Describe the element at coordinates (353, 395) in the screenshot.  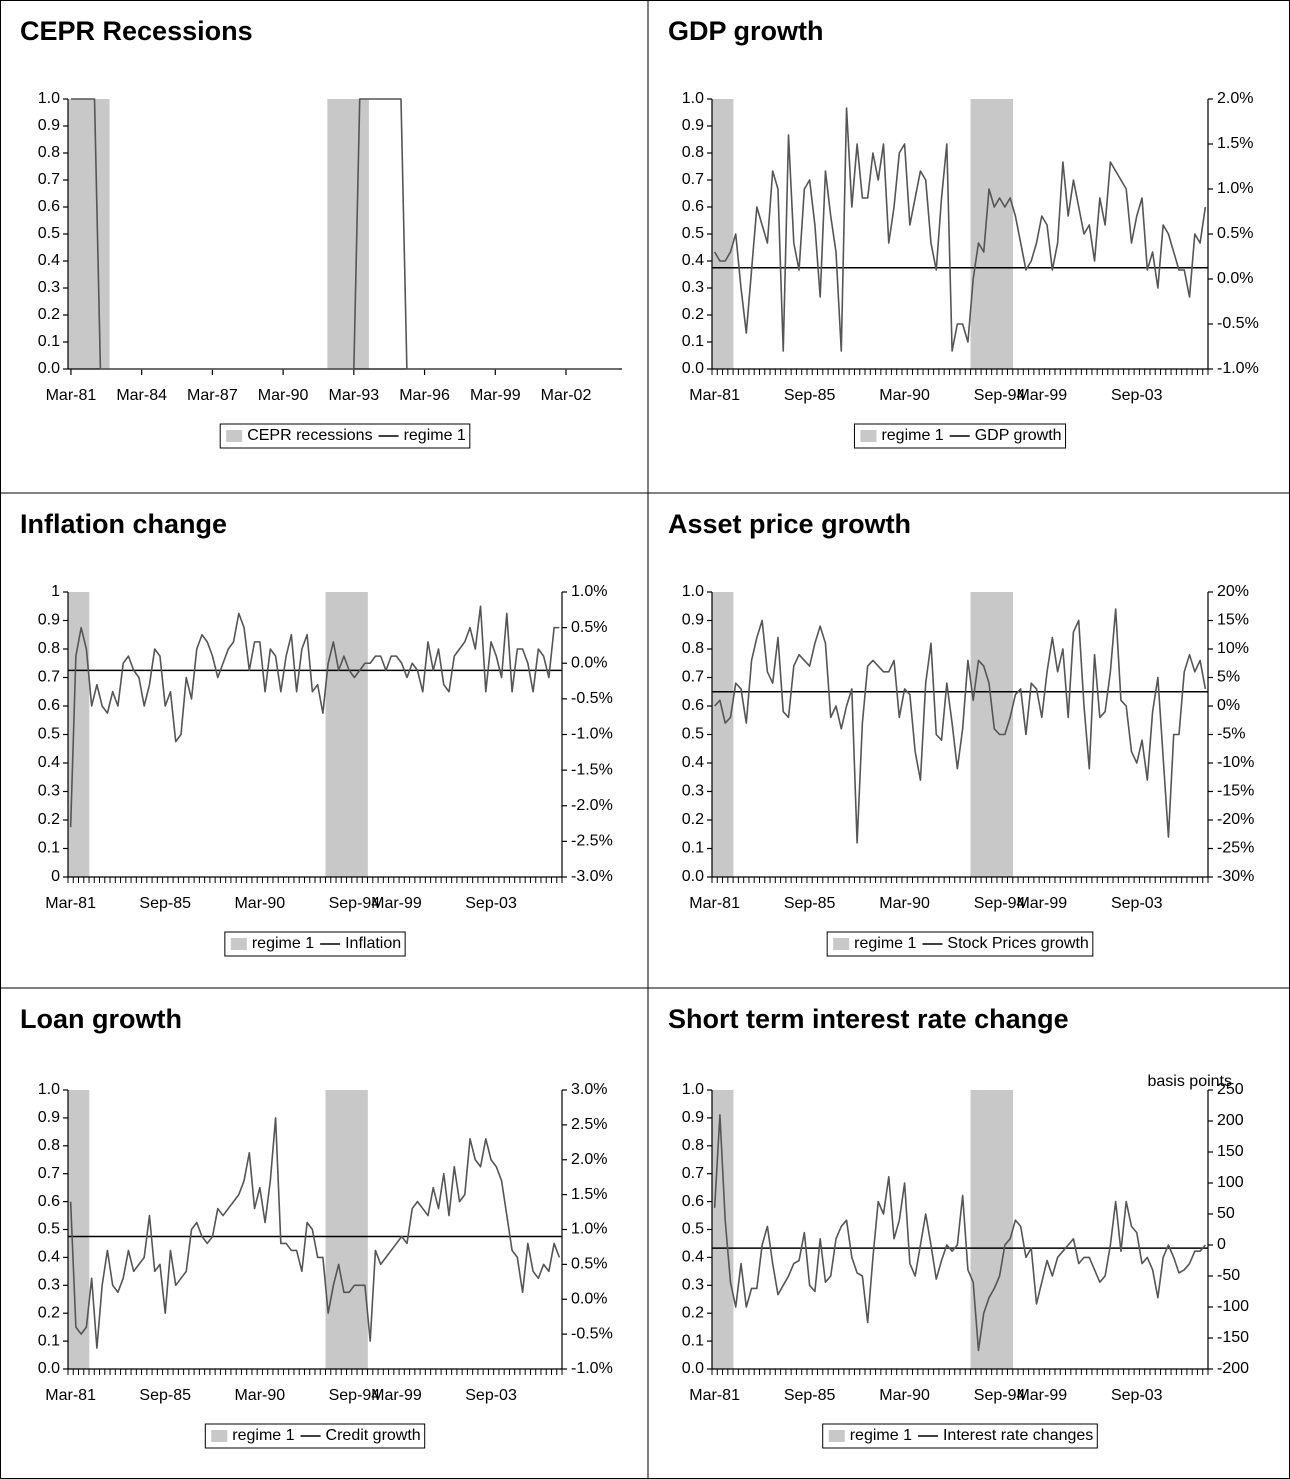
I see `x-tick-label: Mar-93` at that location.